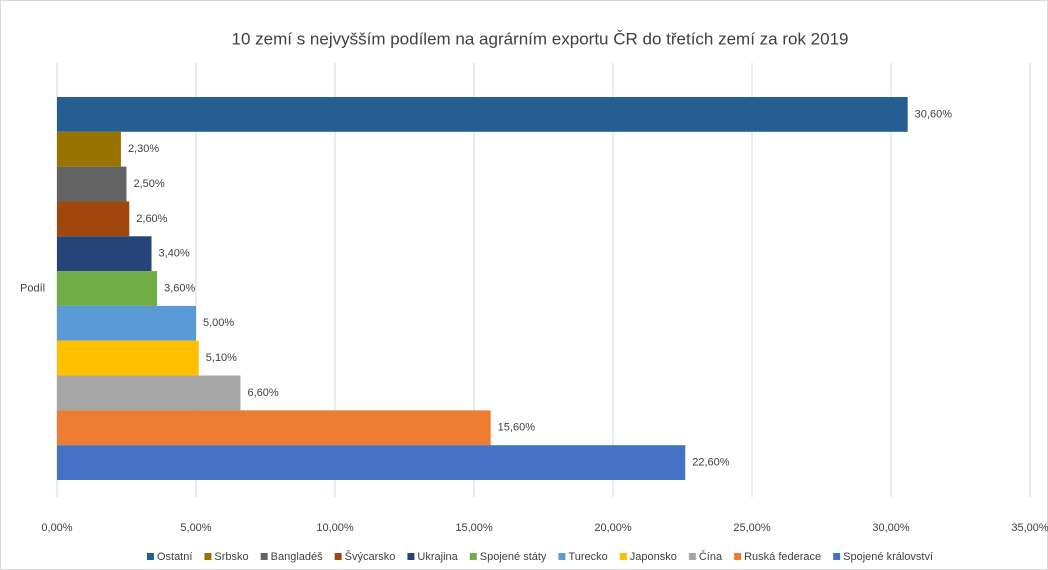  What do you see at coordinates (587, 557) in the screenshot?
I see `legend-label: Turecko` at bounding box center [587, 557].